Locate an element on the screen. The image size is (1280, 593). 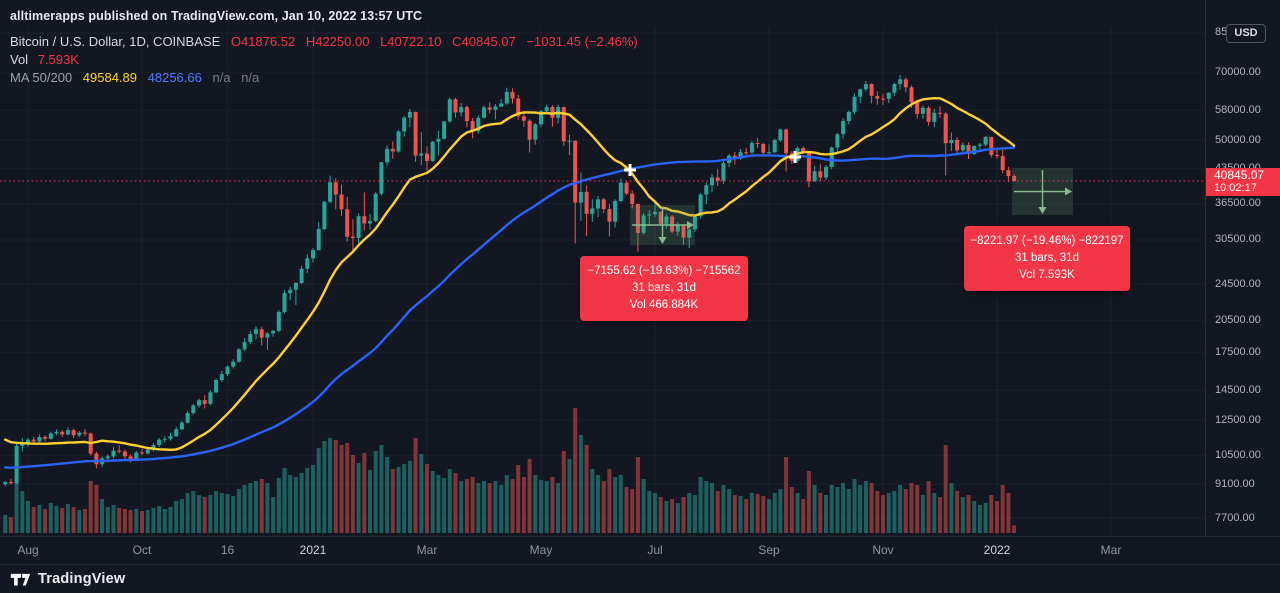
time-axis-label: 2021 is located at coordinates (313, 550).